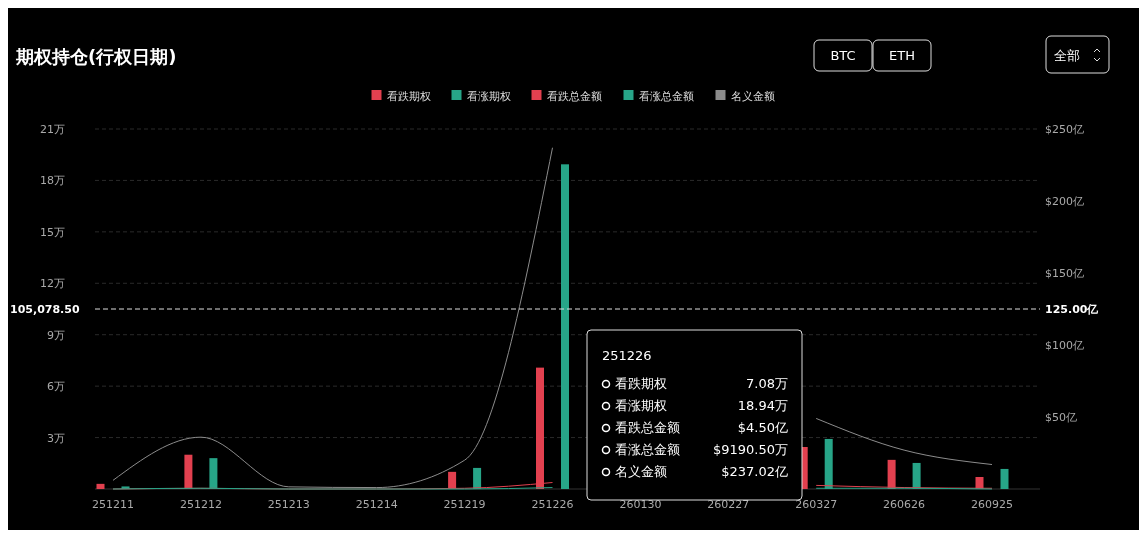  What do you see at coordinates (647, 427) in the screenshot?
I see `annotation: 看跌总金额` at bounding box center [647, 427].